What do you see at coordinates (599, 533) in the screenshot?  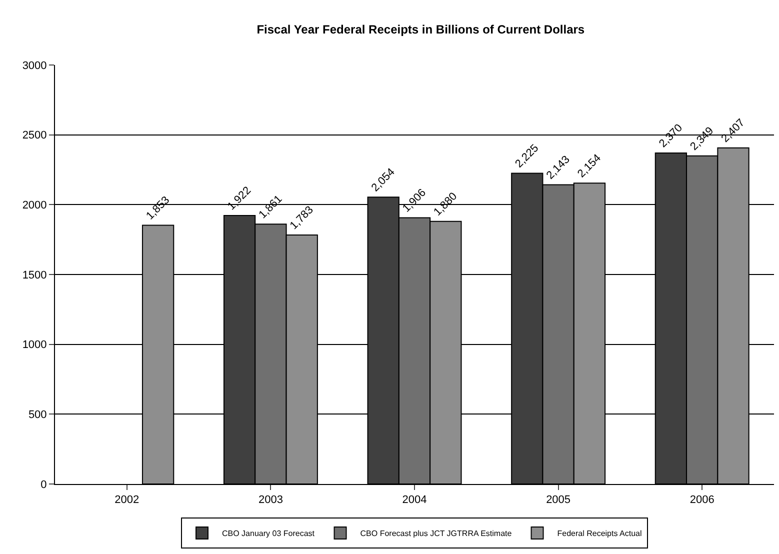 I see `legend-label: Federal Receipts Actual` at bounding box center [599, 533].